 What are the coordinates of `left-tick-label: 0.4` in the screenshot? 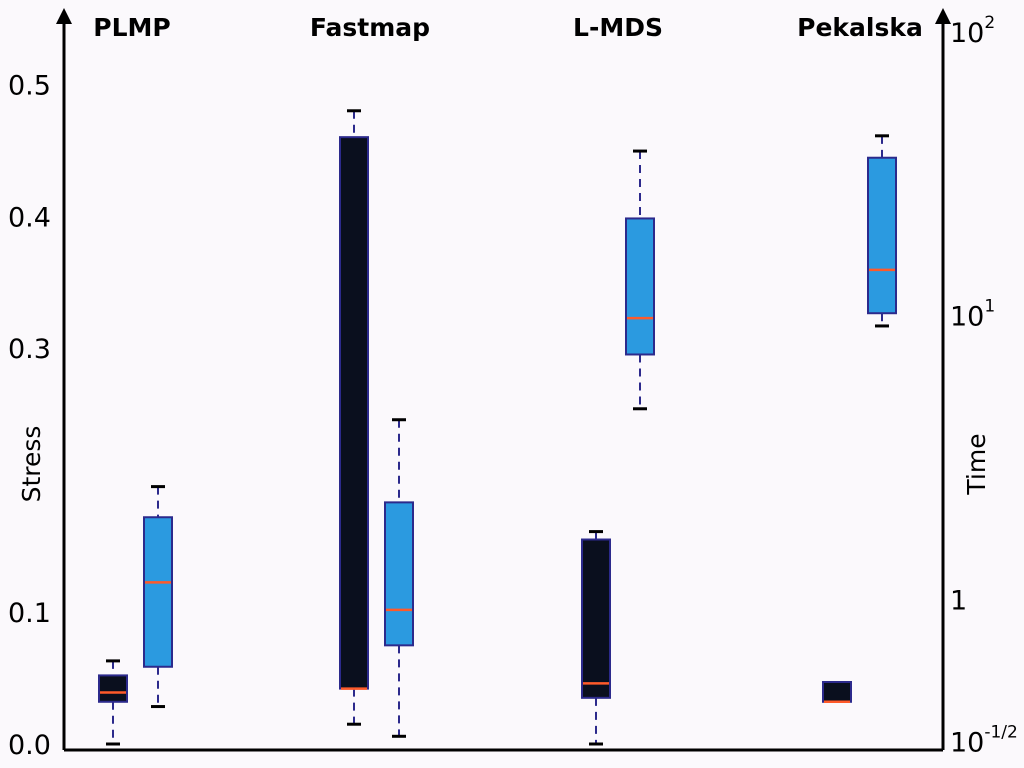 It's located at (29, 217).